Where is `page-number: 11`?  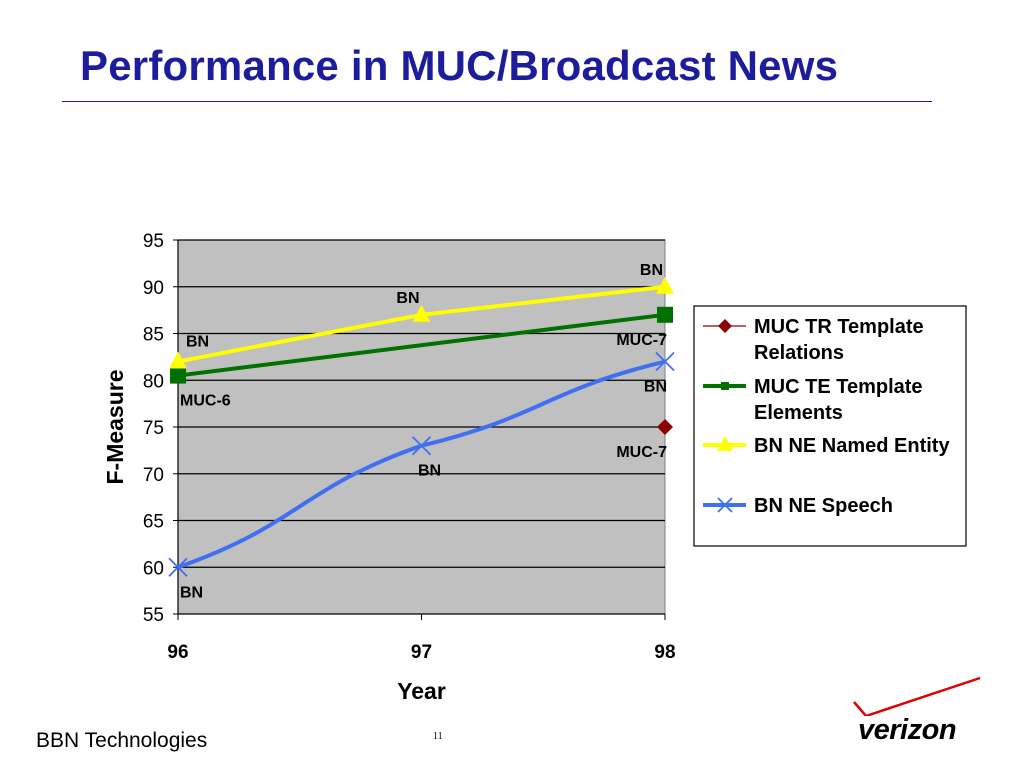
page-number: 11 is located at coordinates (438, 736).